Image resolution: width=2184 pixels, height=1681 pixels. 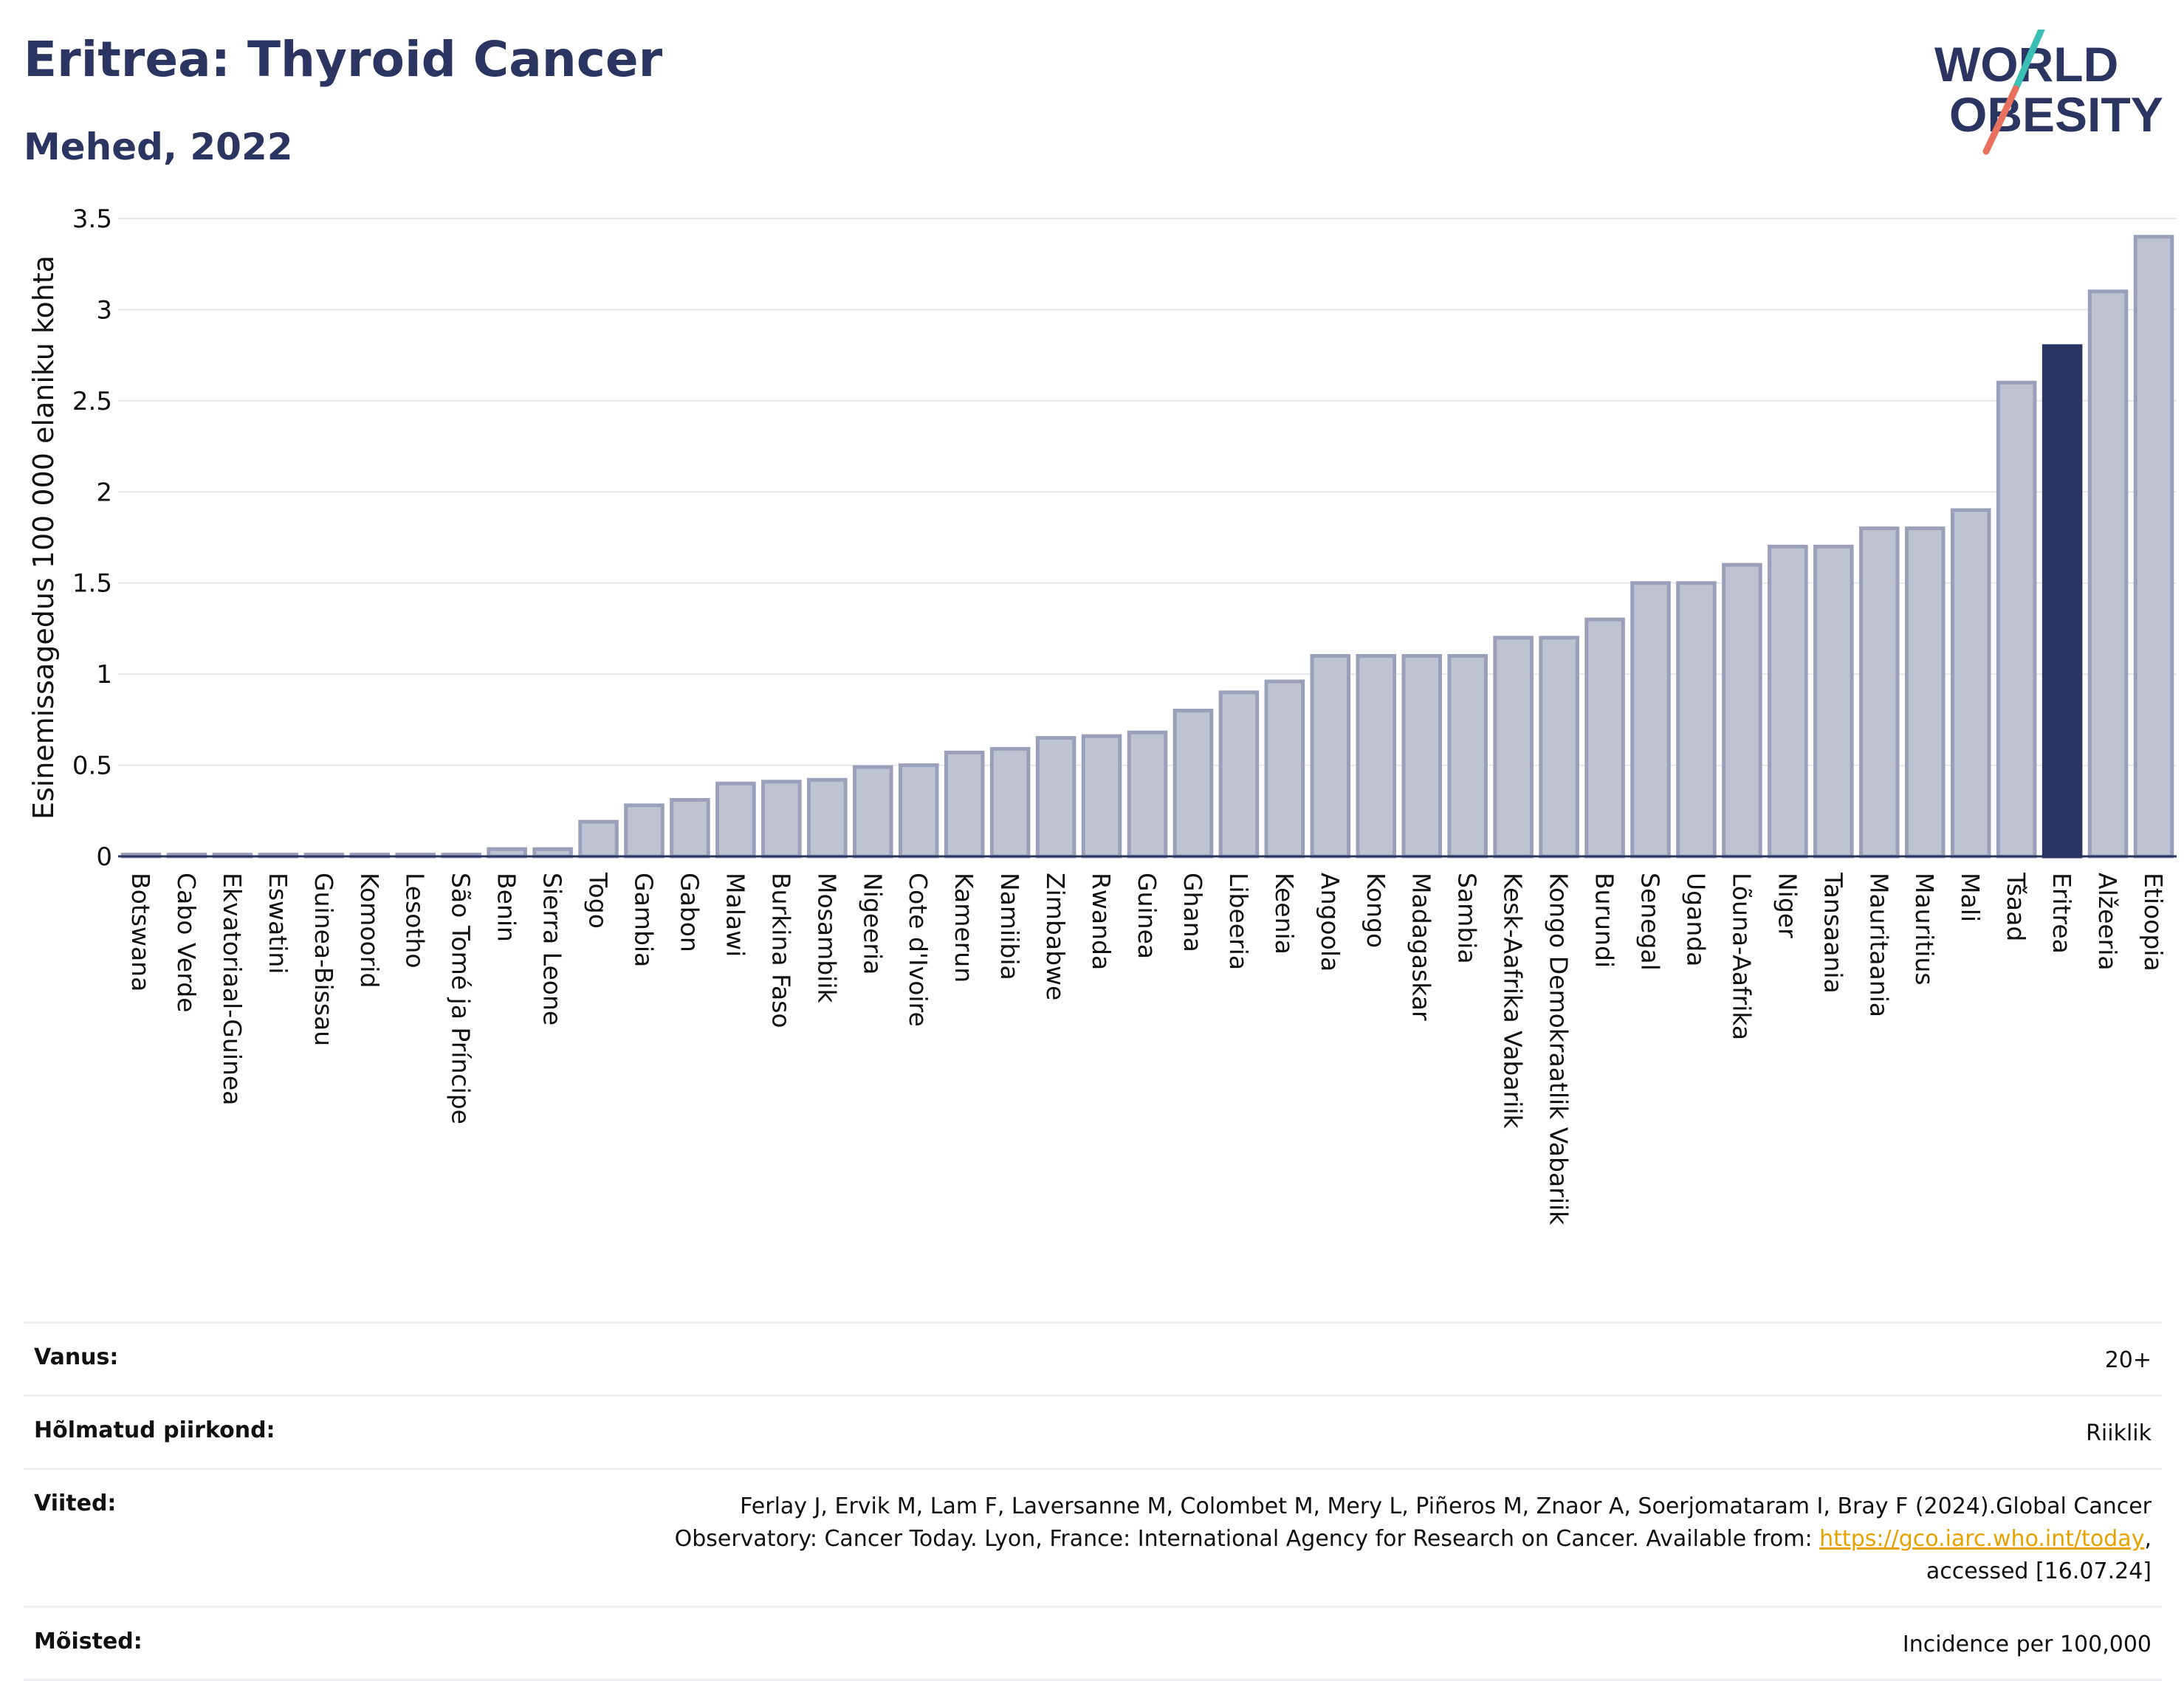 I want to click on y-axis-label: Esinemissagedus 100 000 elaniku kohta, so click(x=44, y=537).